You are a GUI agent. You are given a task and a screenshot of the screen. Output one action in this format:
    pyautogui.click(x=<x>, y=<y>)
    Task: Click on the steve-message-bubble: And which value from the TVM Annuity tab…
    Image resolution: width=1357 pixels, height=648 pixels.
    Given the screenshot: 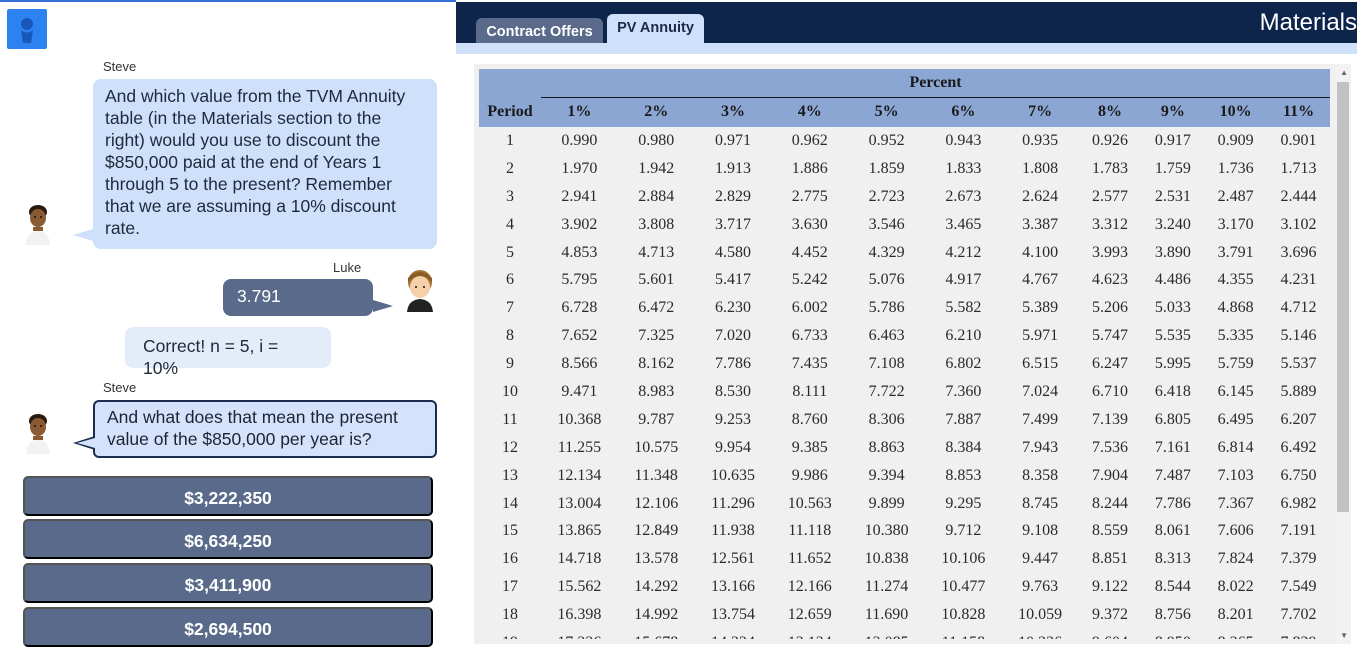 What is the action you would take?
    pyautogui.click(x=255, y=164)
    